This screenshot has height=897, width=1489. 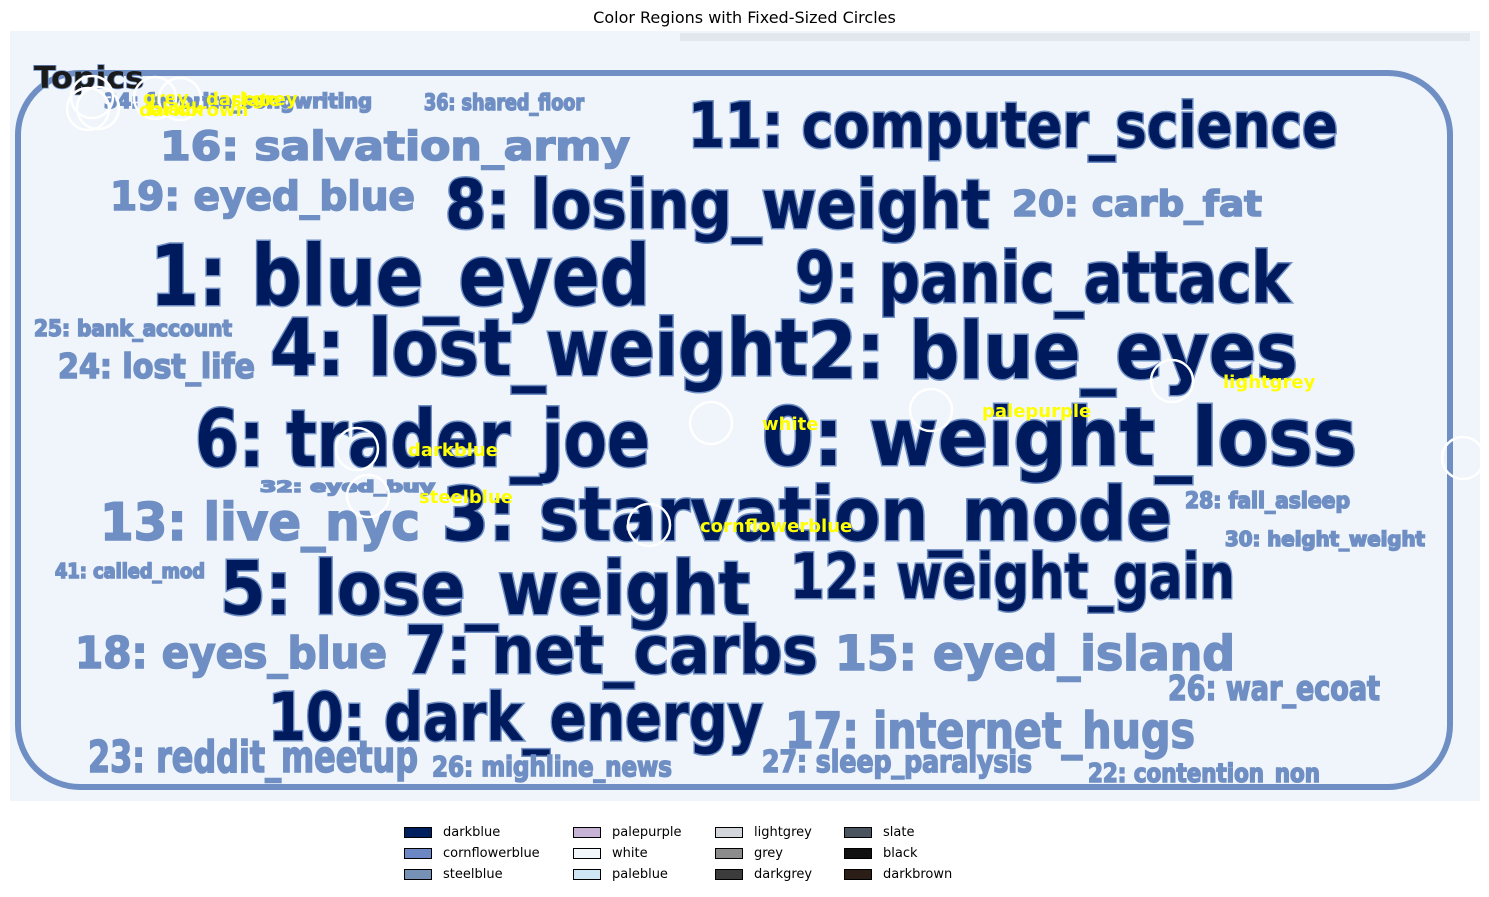 What do you see at coordinates (630, 853) in the screenshot?
I see `legend-label: white` at bounding box center [630, 853].